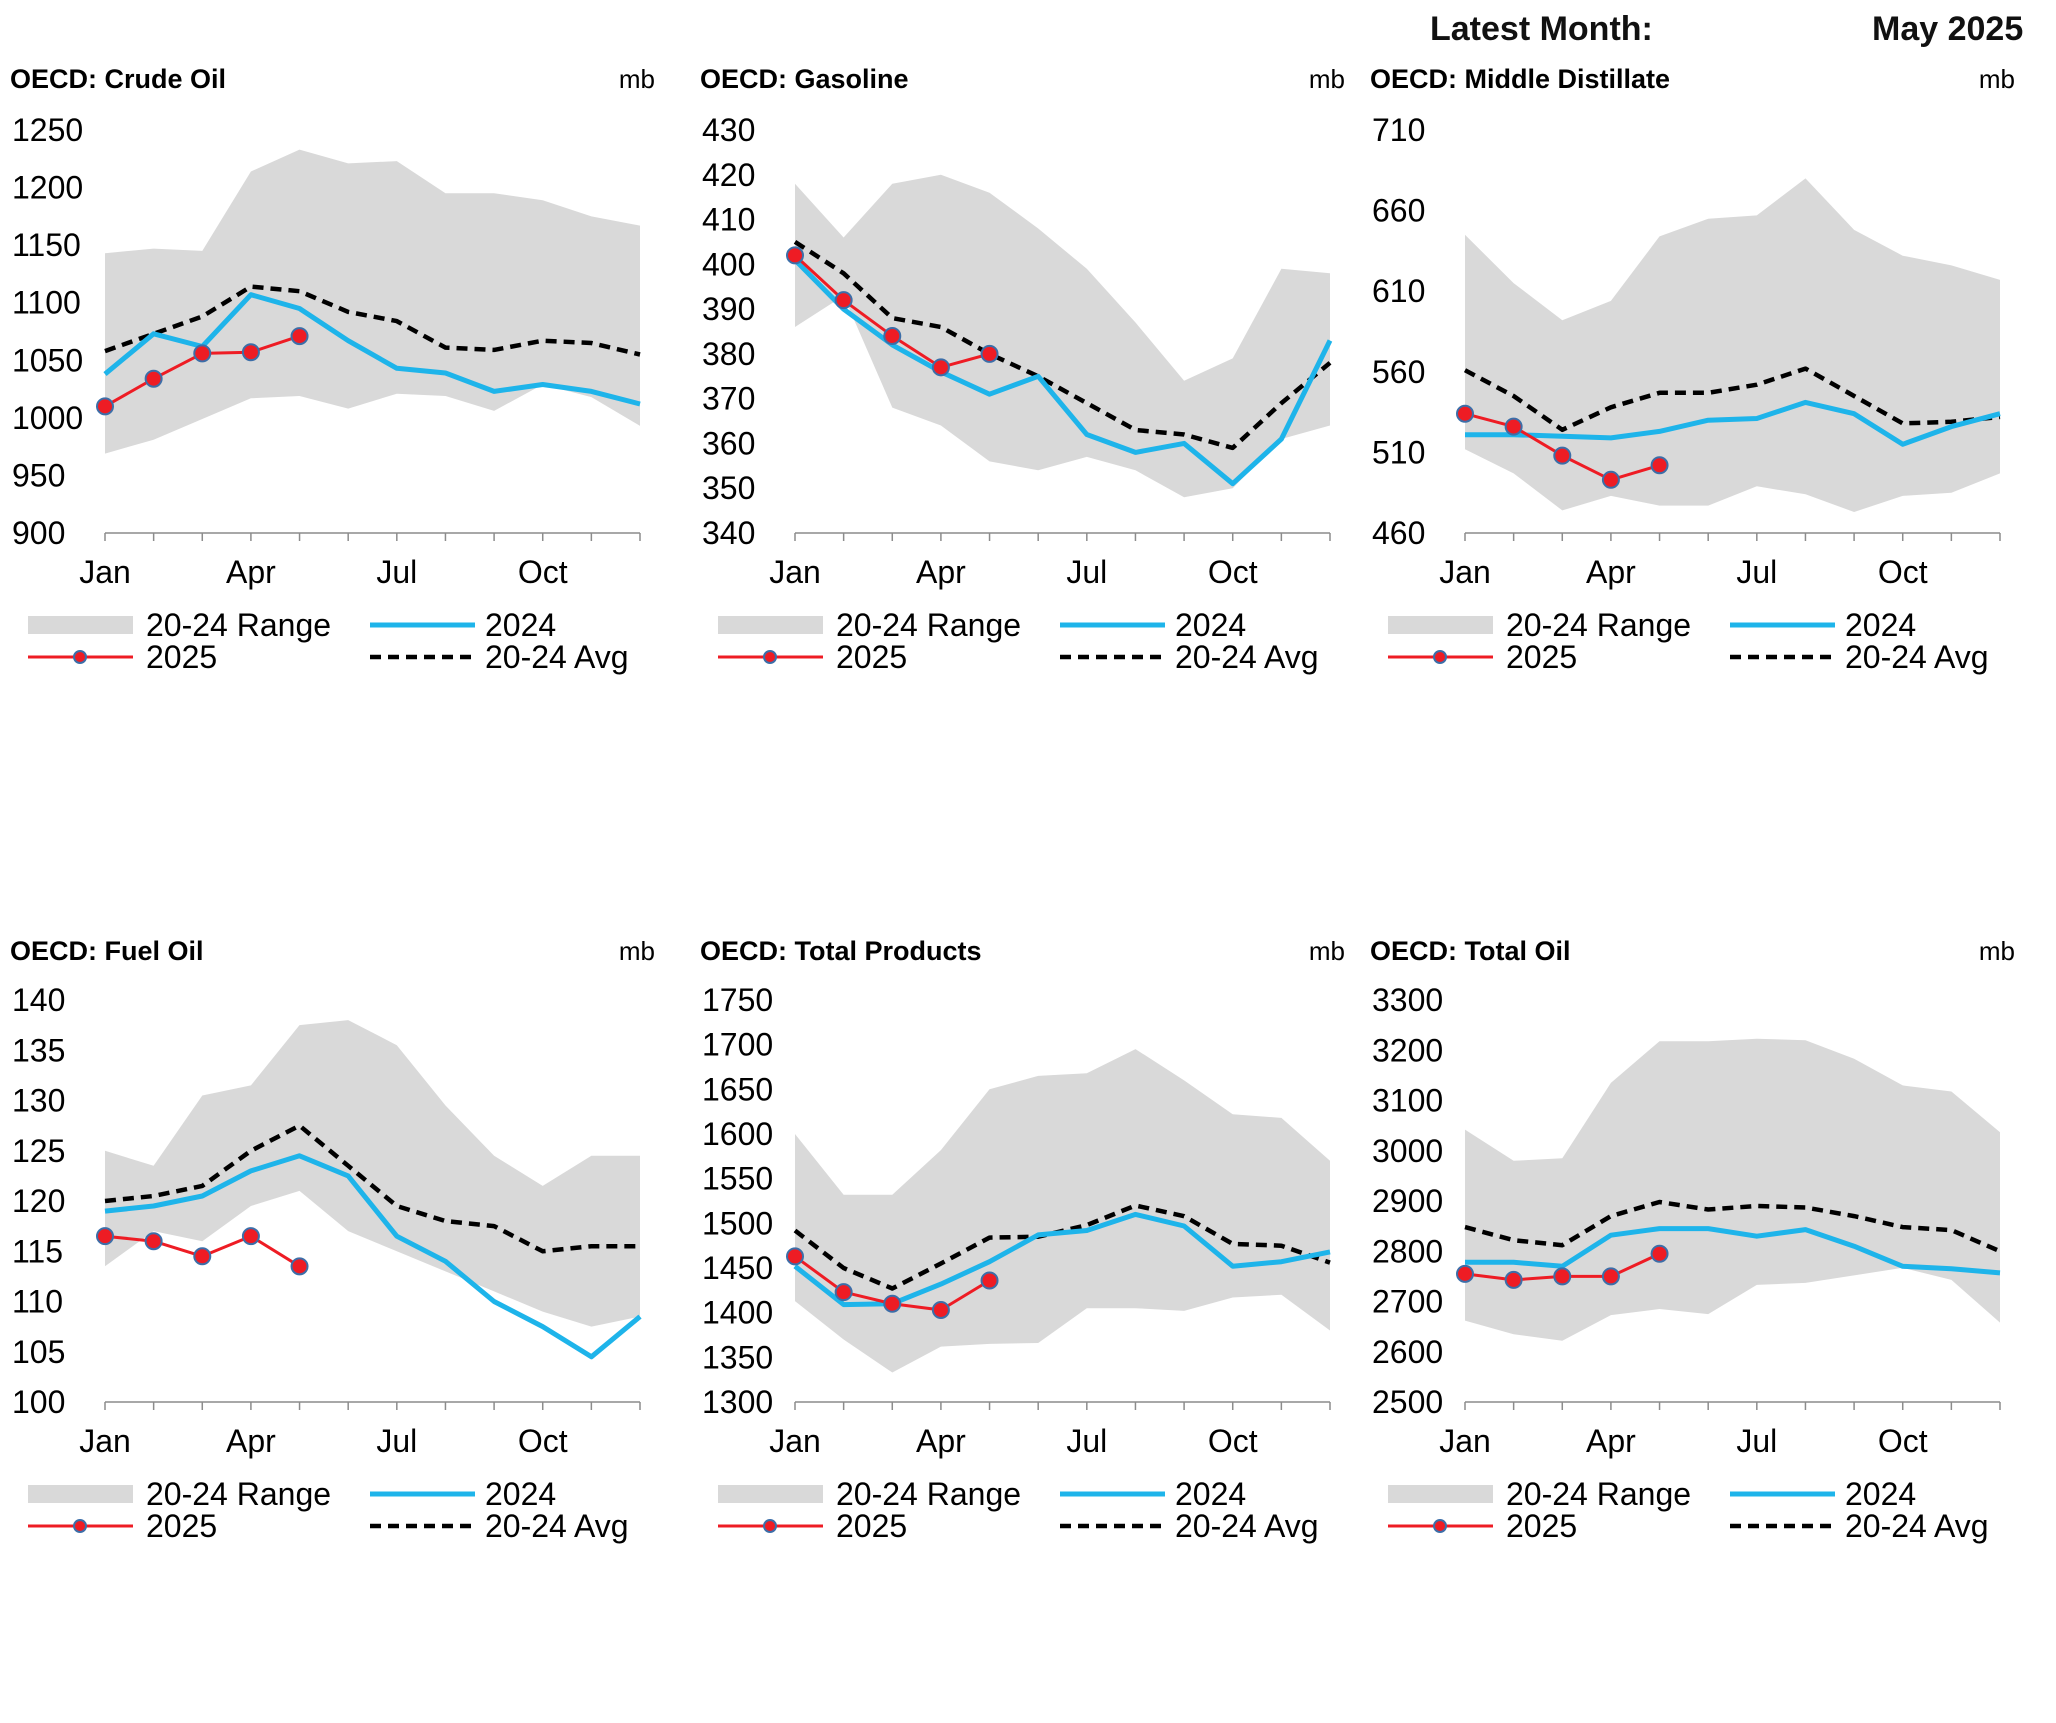  I want to click on x-tick-label: Jul, so click(1756, 572).